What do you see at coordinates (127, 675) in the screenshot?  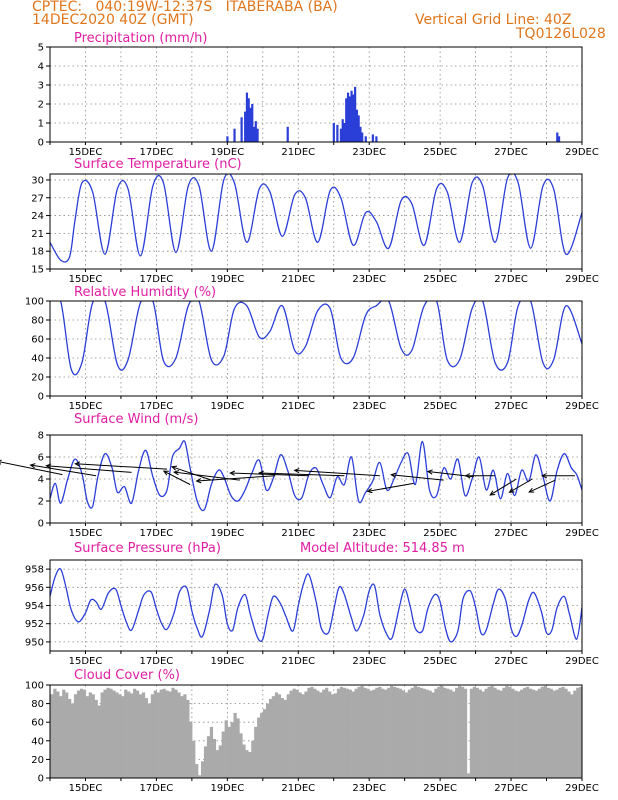 I see `panel-title: Cloud Cover (%)` at bounding box center [127, 675].